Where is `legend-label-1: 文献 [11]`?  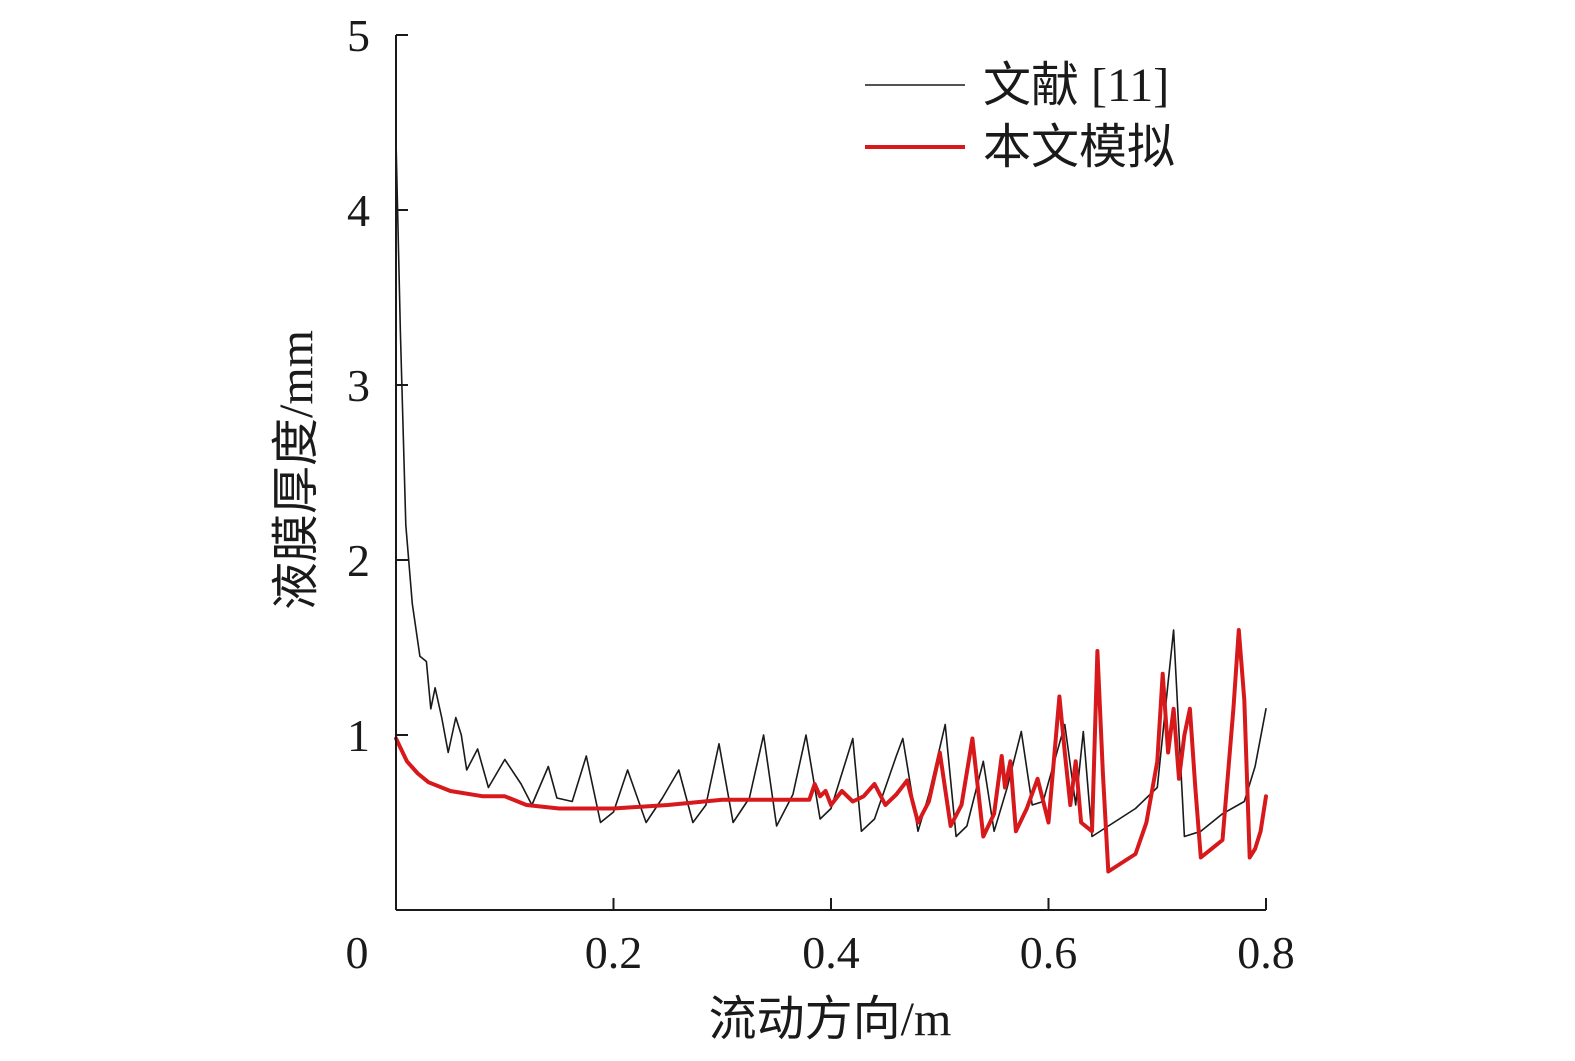
legend-label-1: 文献 [11] is located at coordinates (1076, 85).